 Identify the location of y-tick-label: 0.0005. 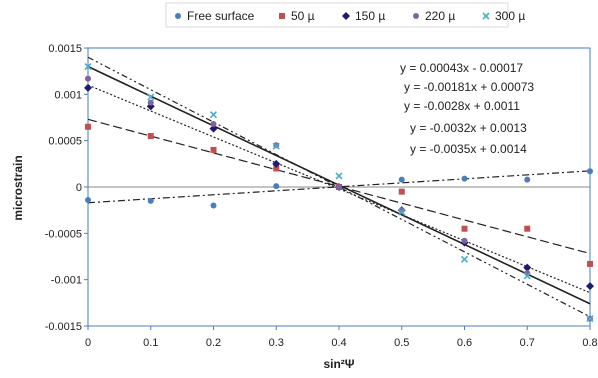
(65, 142).